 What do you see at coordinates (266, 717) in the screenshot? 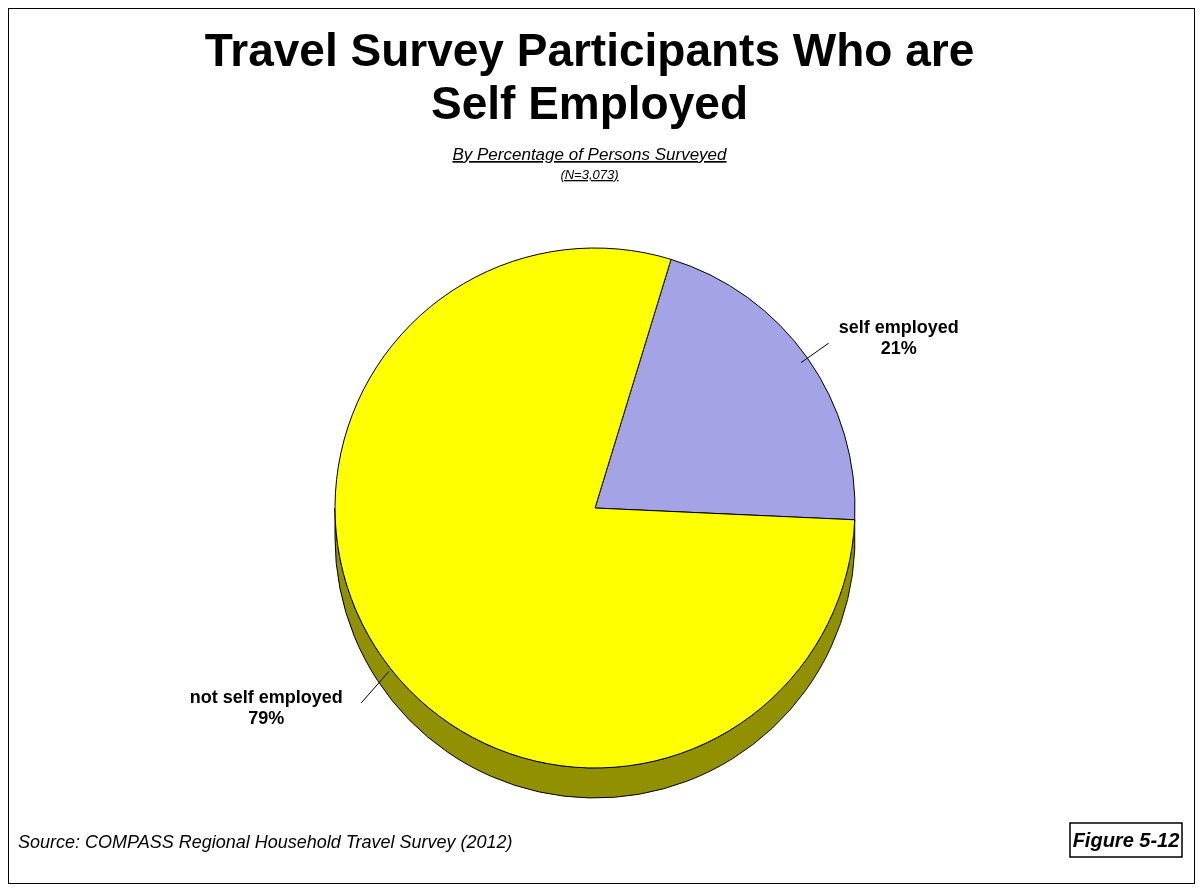
I see `data-label: 79%` at bounding box center [266, 717].